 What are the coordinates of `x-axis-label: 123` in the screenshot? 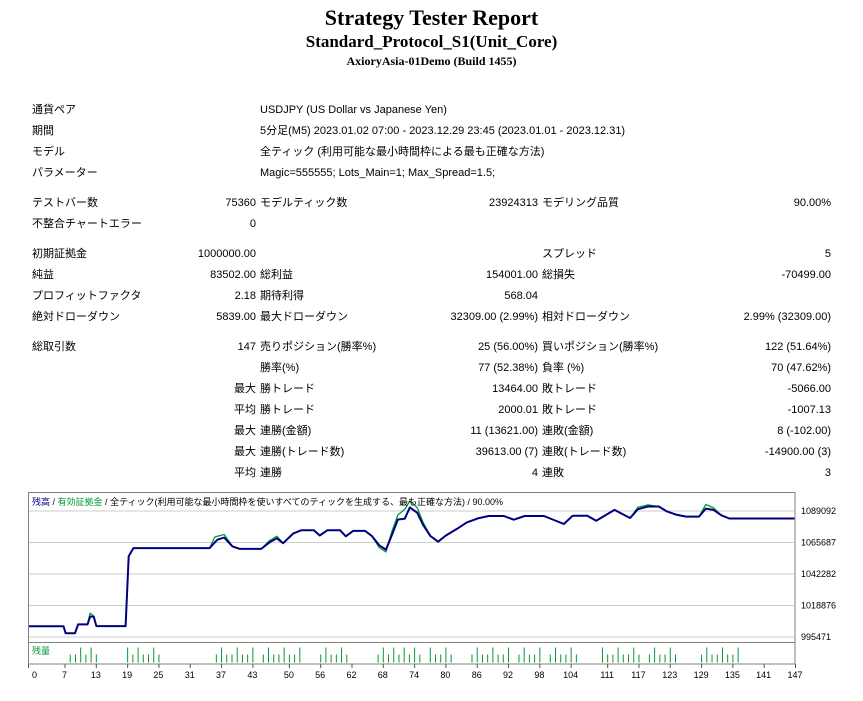 It's located at (669, 675).